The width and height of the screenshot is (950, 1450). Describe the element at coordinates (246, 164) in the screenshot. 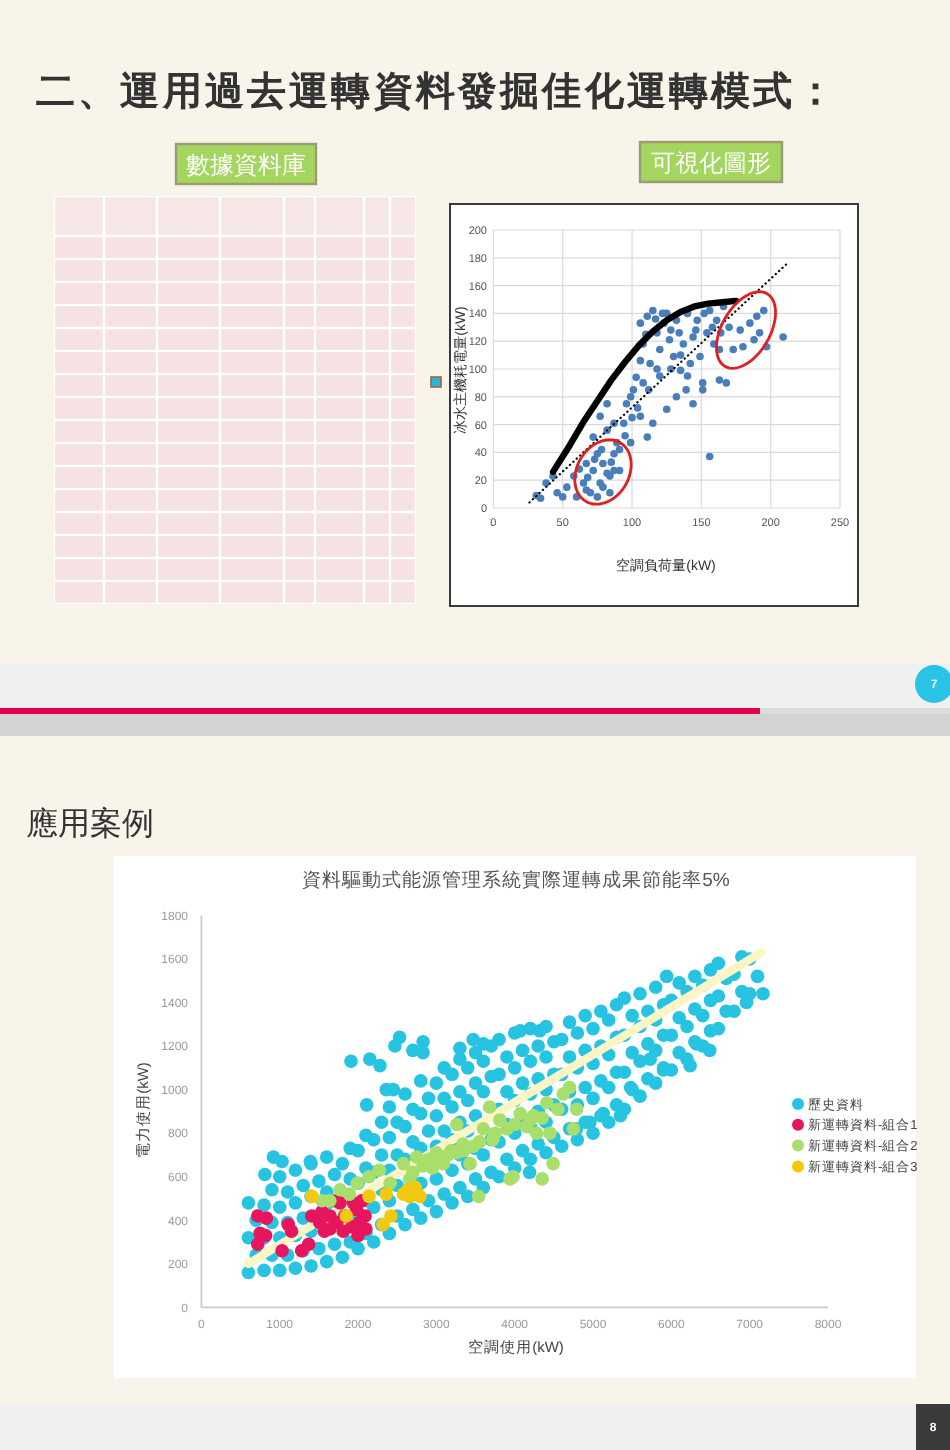

I see `text: 數據資料庫` at that location.